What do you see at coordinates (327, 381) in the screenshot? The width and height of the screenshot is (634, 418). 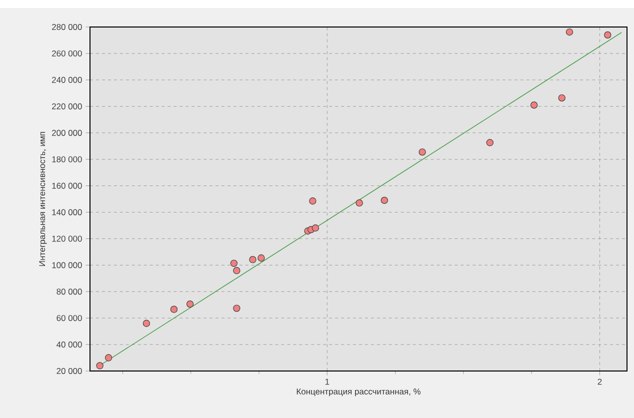 I see `x-tick-label: 1` at bounding box center [327, 381].